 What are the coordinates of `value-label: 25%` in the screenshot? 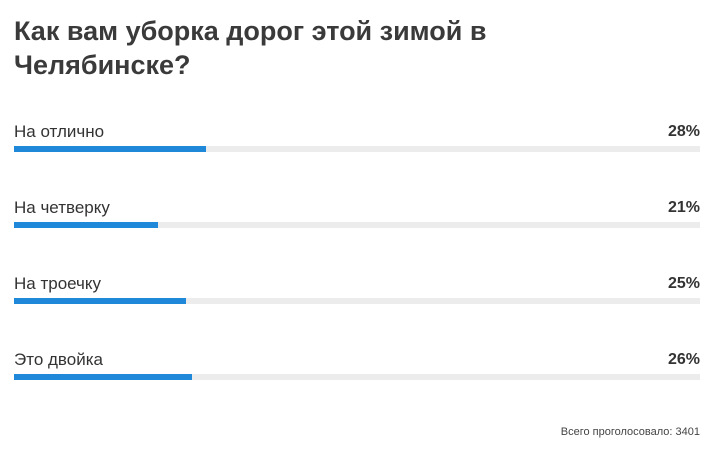 It's located at (683, 283).